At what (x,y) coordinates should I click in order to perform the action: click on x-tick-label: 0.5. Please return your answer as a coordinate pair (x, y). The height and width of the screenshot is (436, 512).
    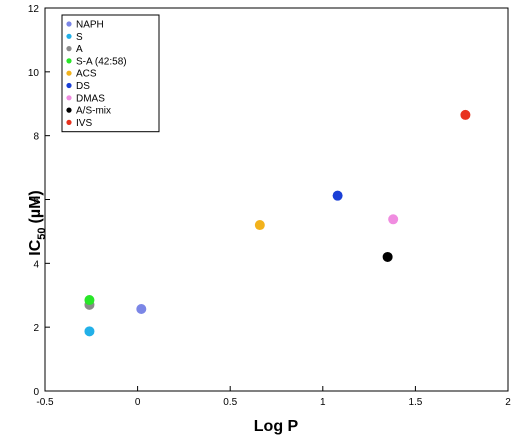
    Looking at the image, I should click on (230, 402).